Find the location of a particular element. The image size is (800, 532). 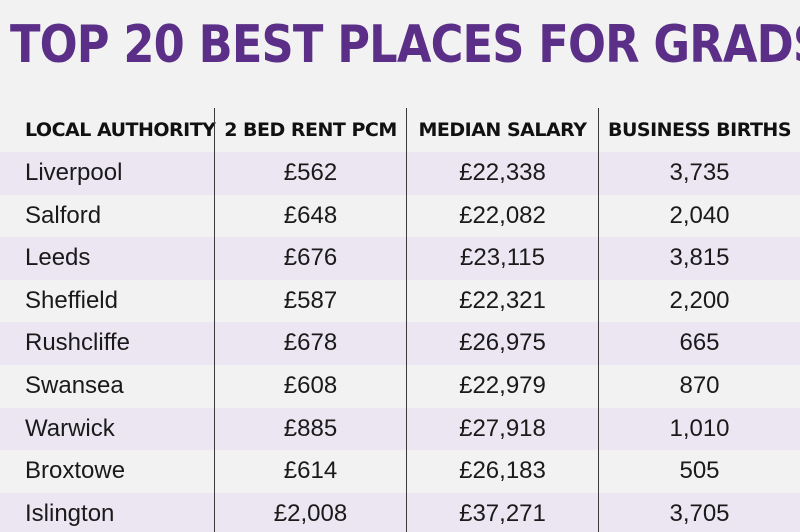

cell-local-authority: Islington is located at coordinates (70, 513).